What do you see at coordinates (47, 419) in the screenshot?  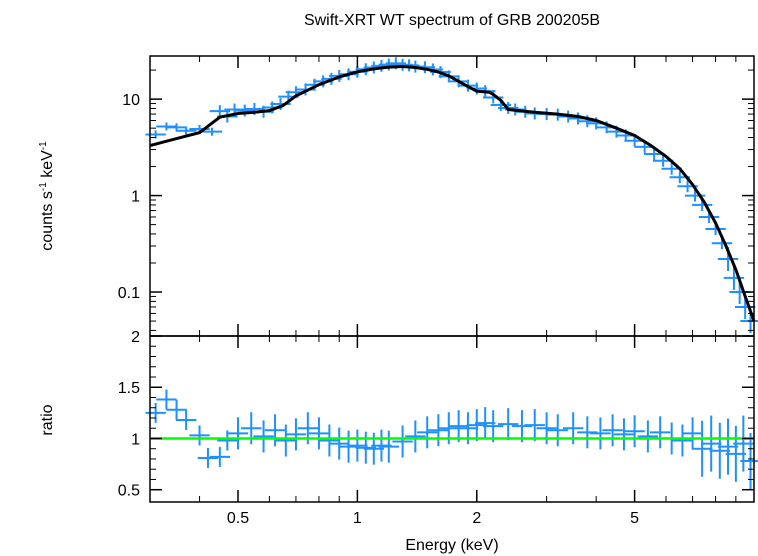 I see `ratio-y-axis-label: ratio` at bounding box center [47, 419].